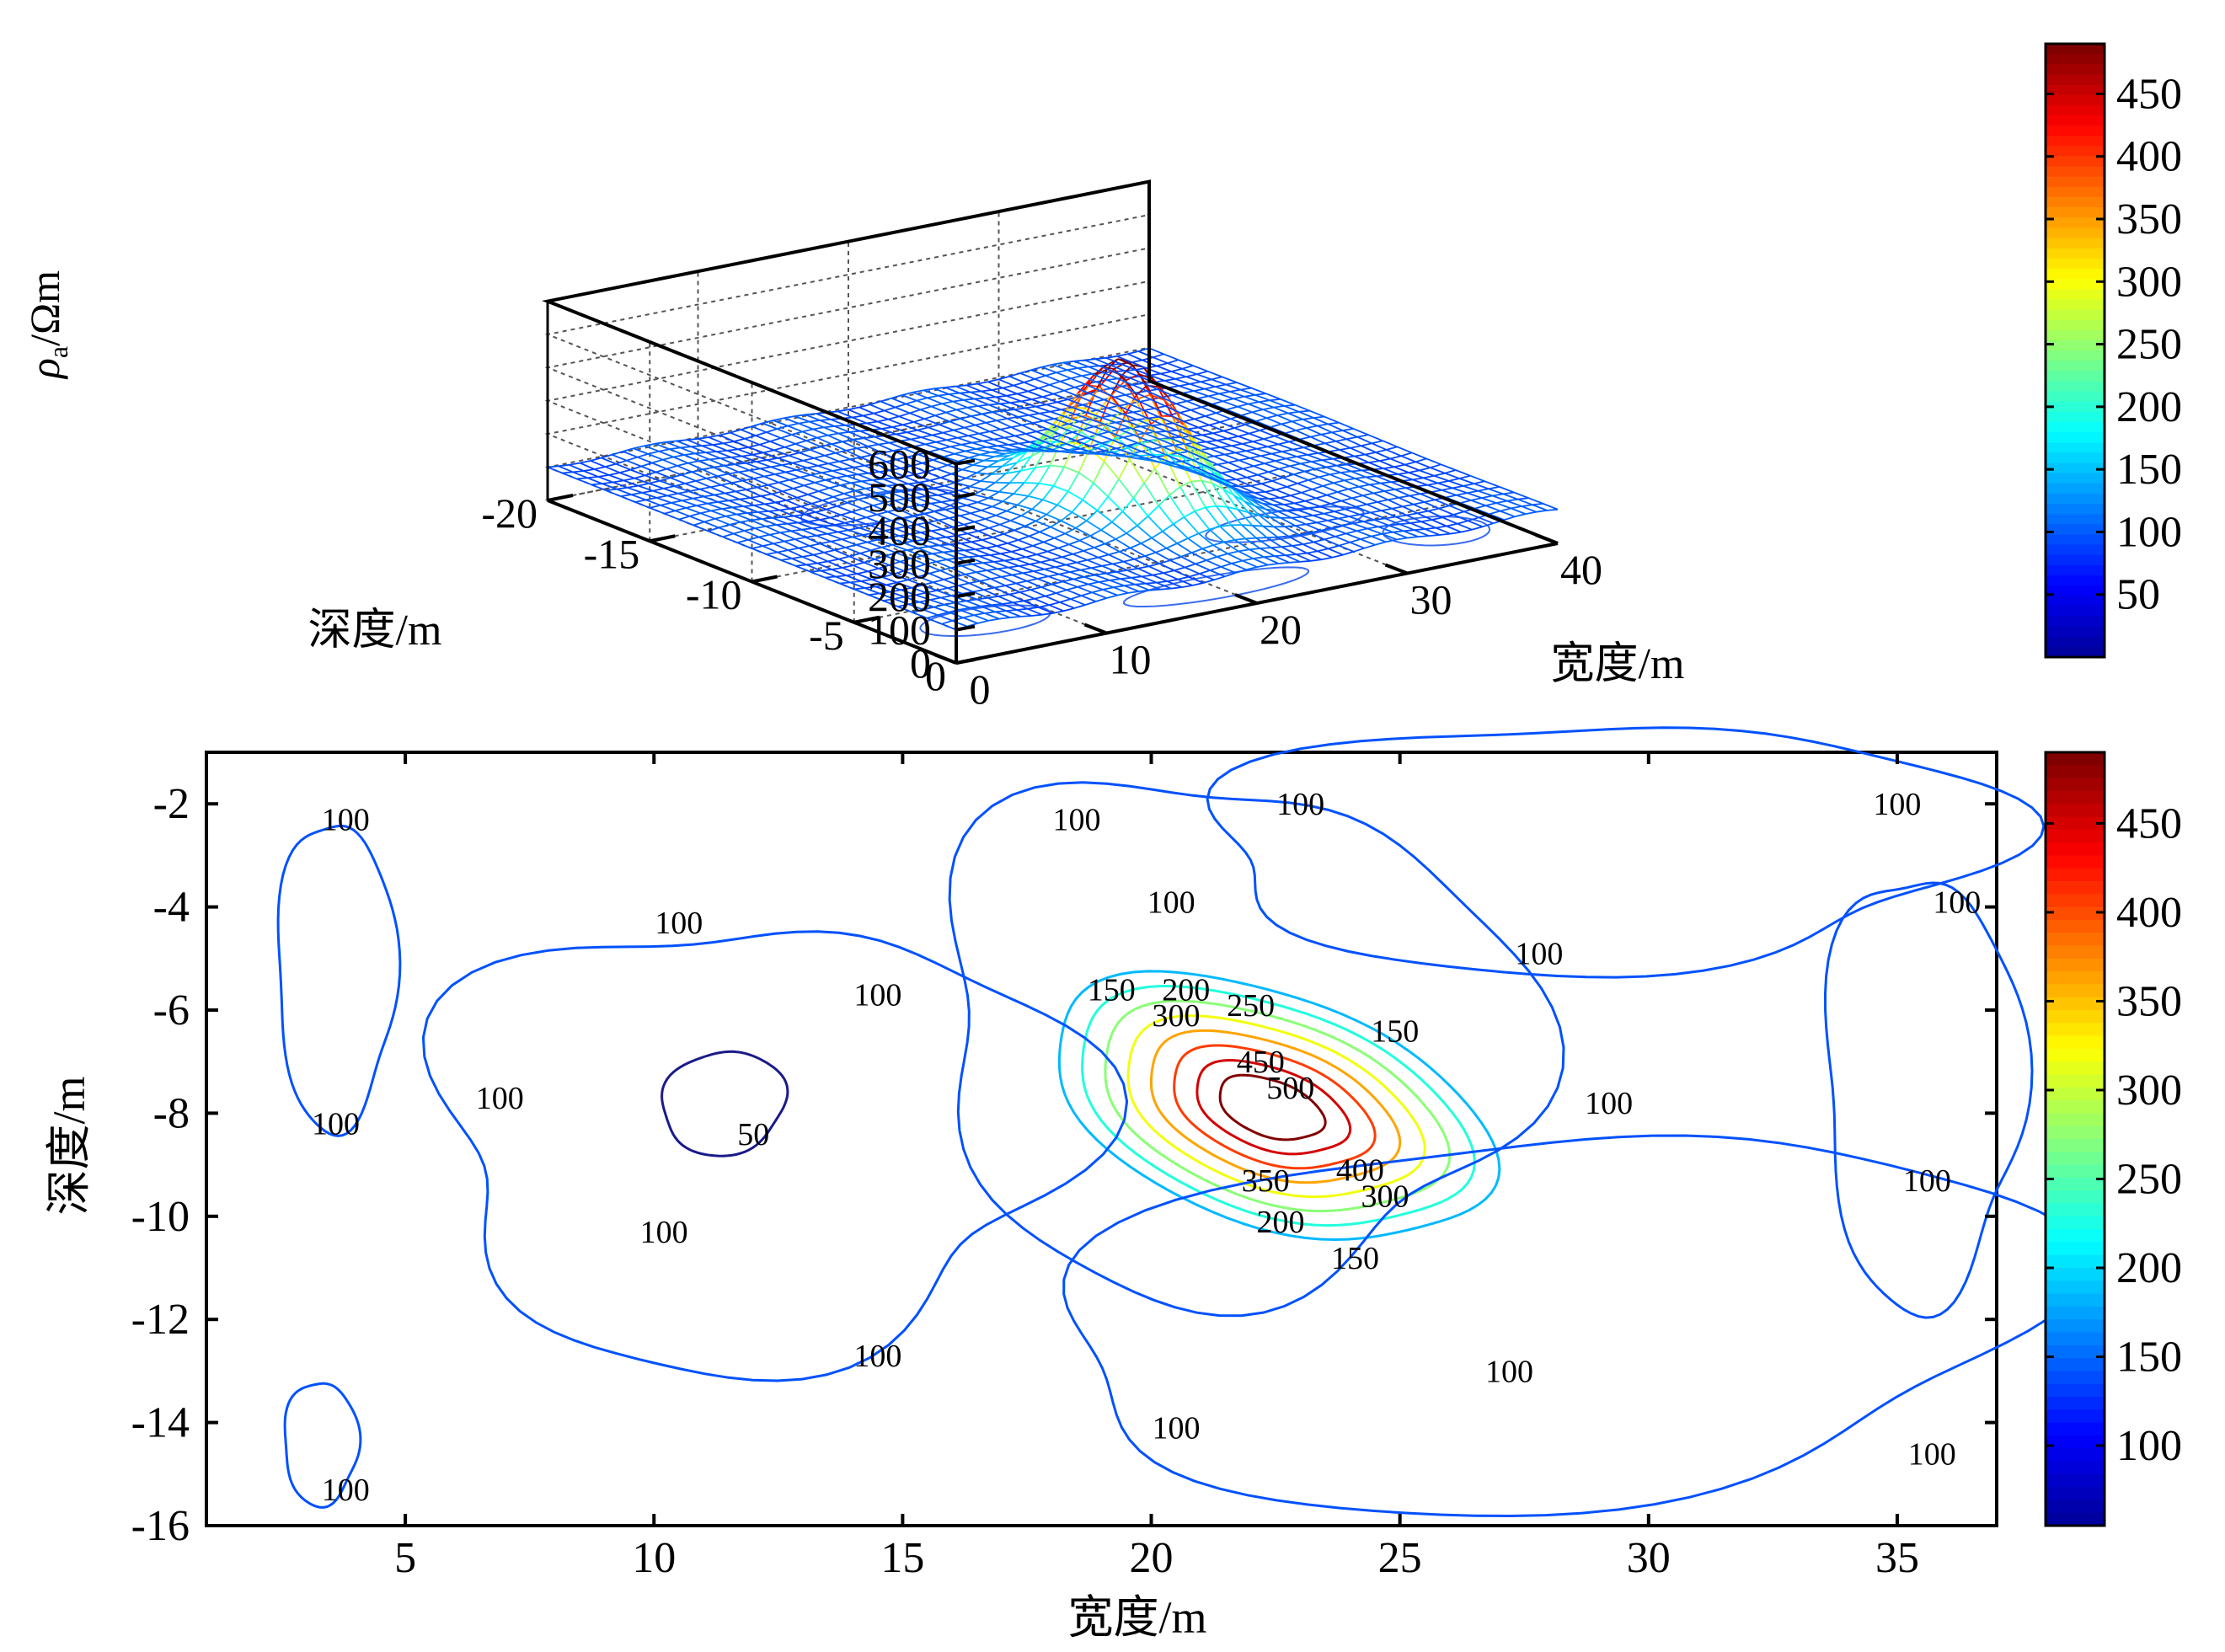 The width and height of the screenshot is (2225, 1652). I want to click on z-tick-label: 200, so click(899, 596).